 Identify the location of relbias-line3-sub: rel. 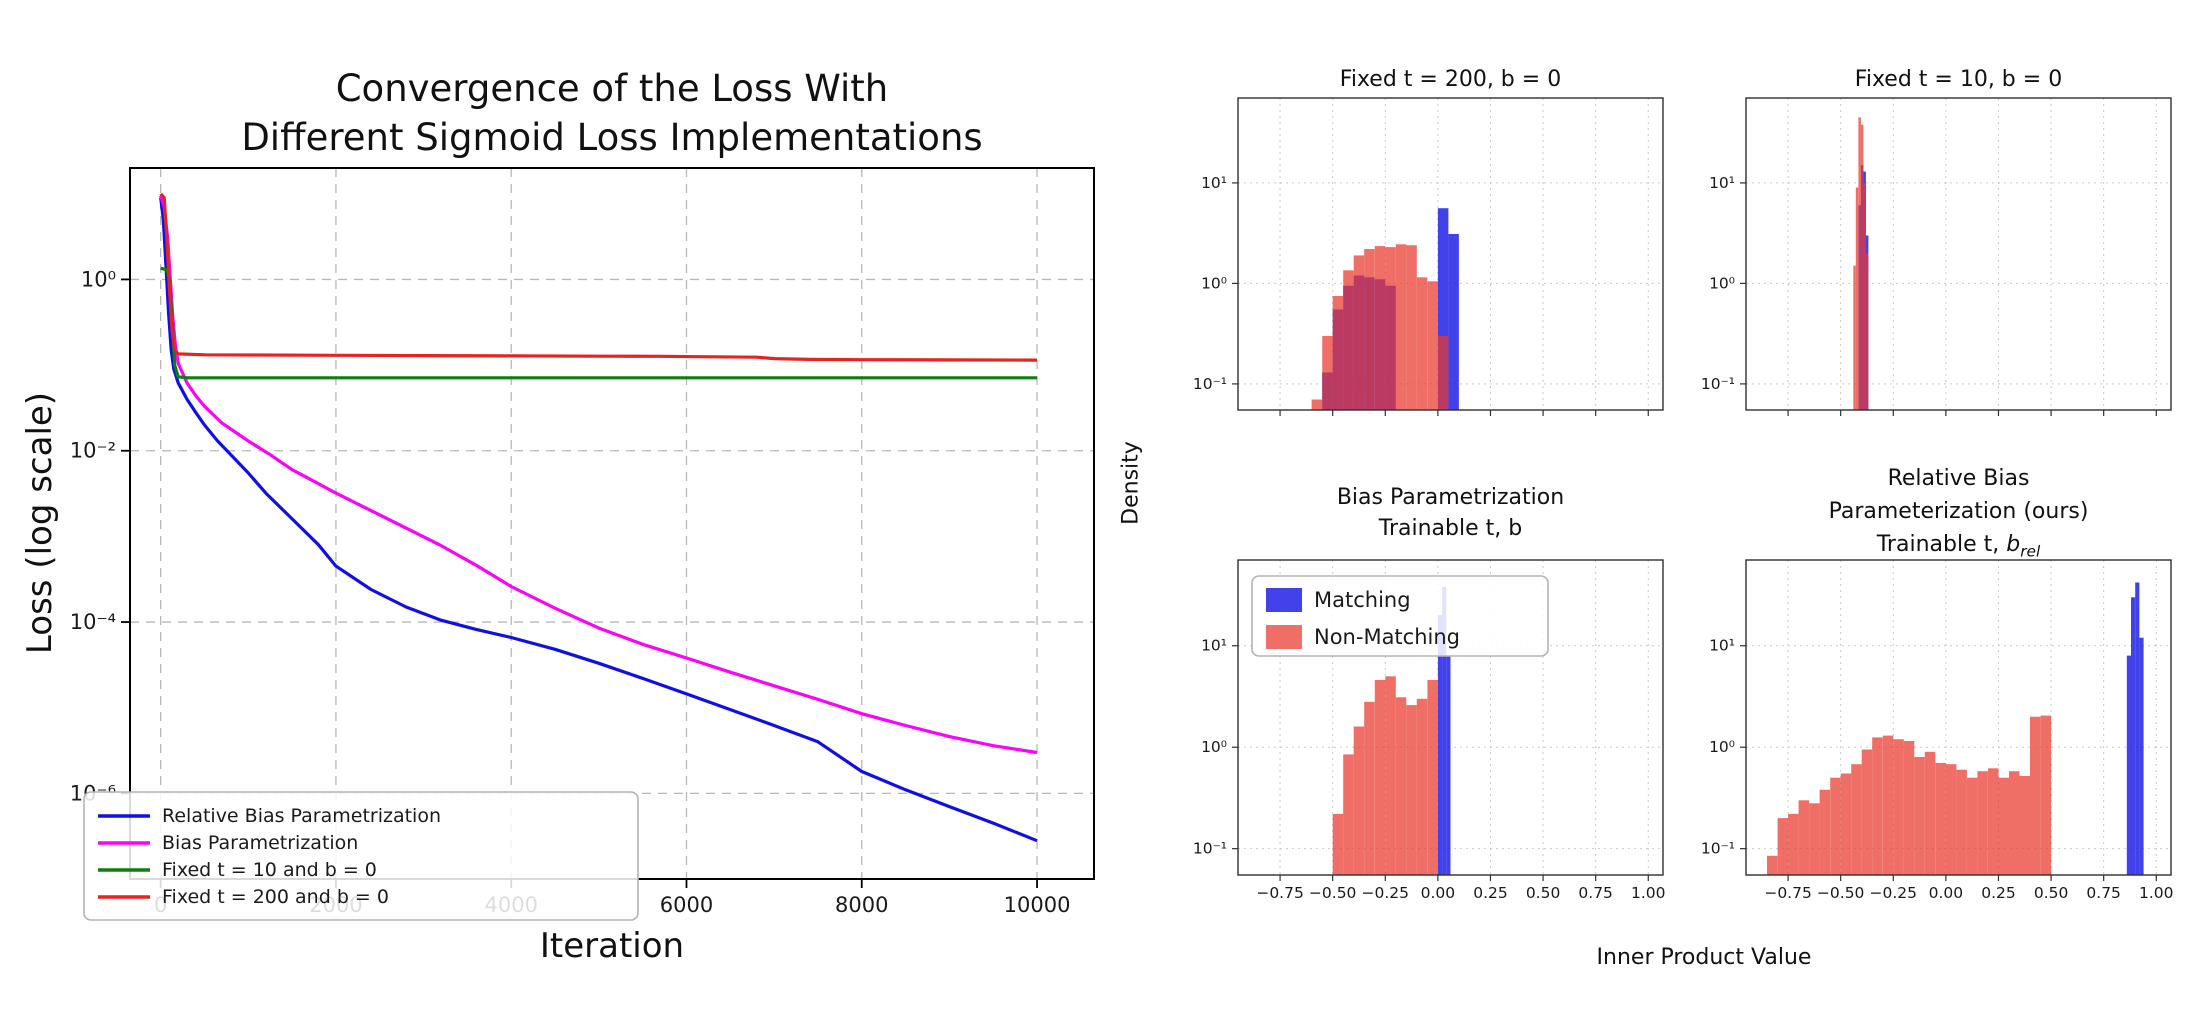
(2030, 551).